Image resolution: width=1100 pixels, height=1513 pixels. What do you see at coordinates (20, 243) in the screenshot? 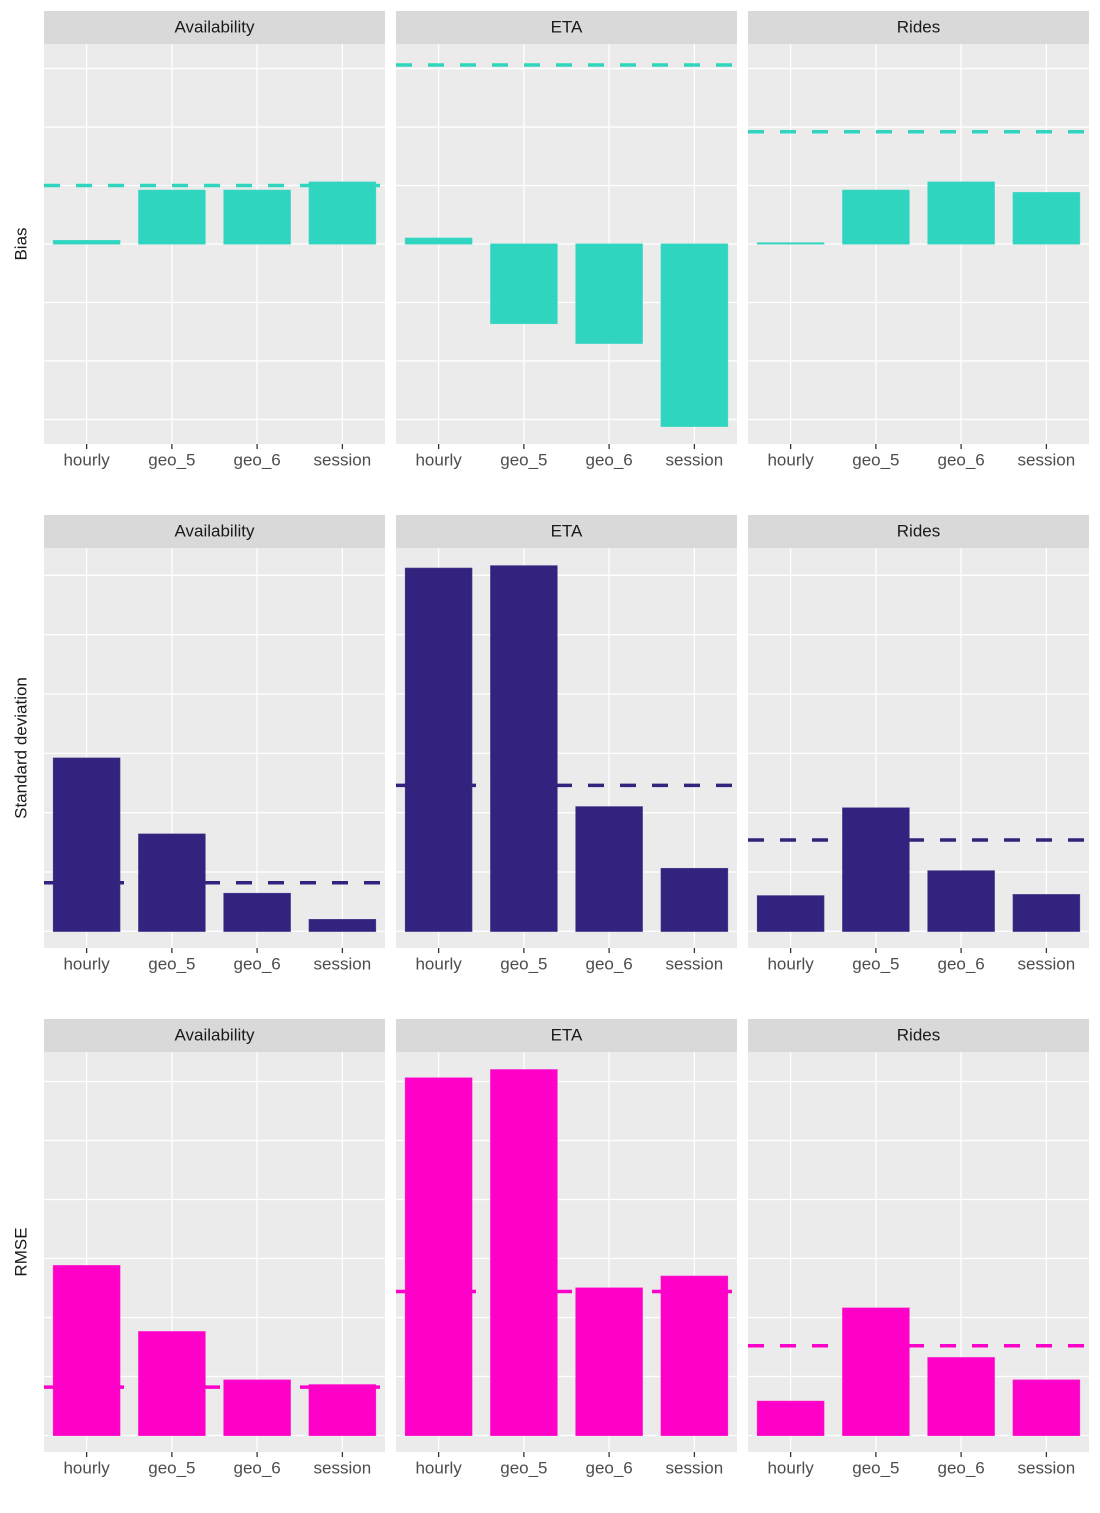
I see `y-axis-label: Bias` at bounding box center [20, 243].